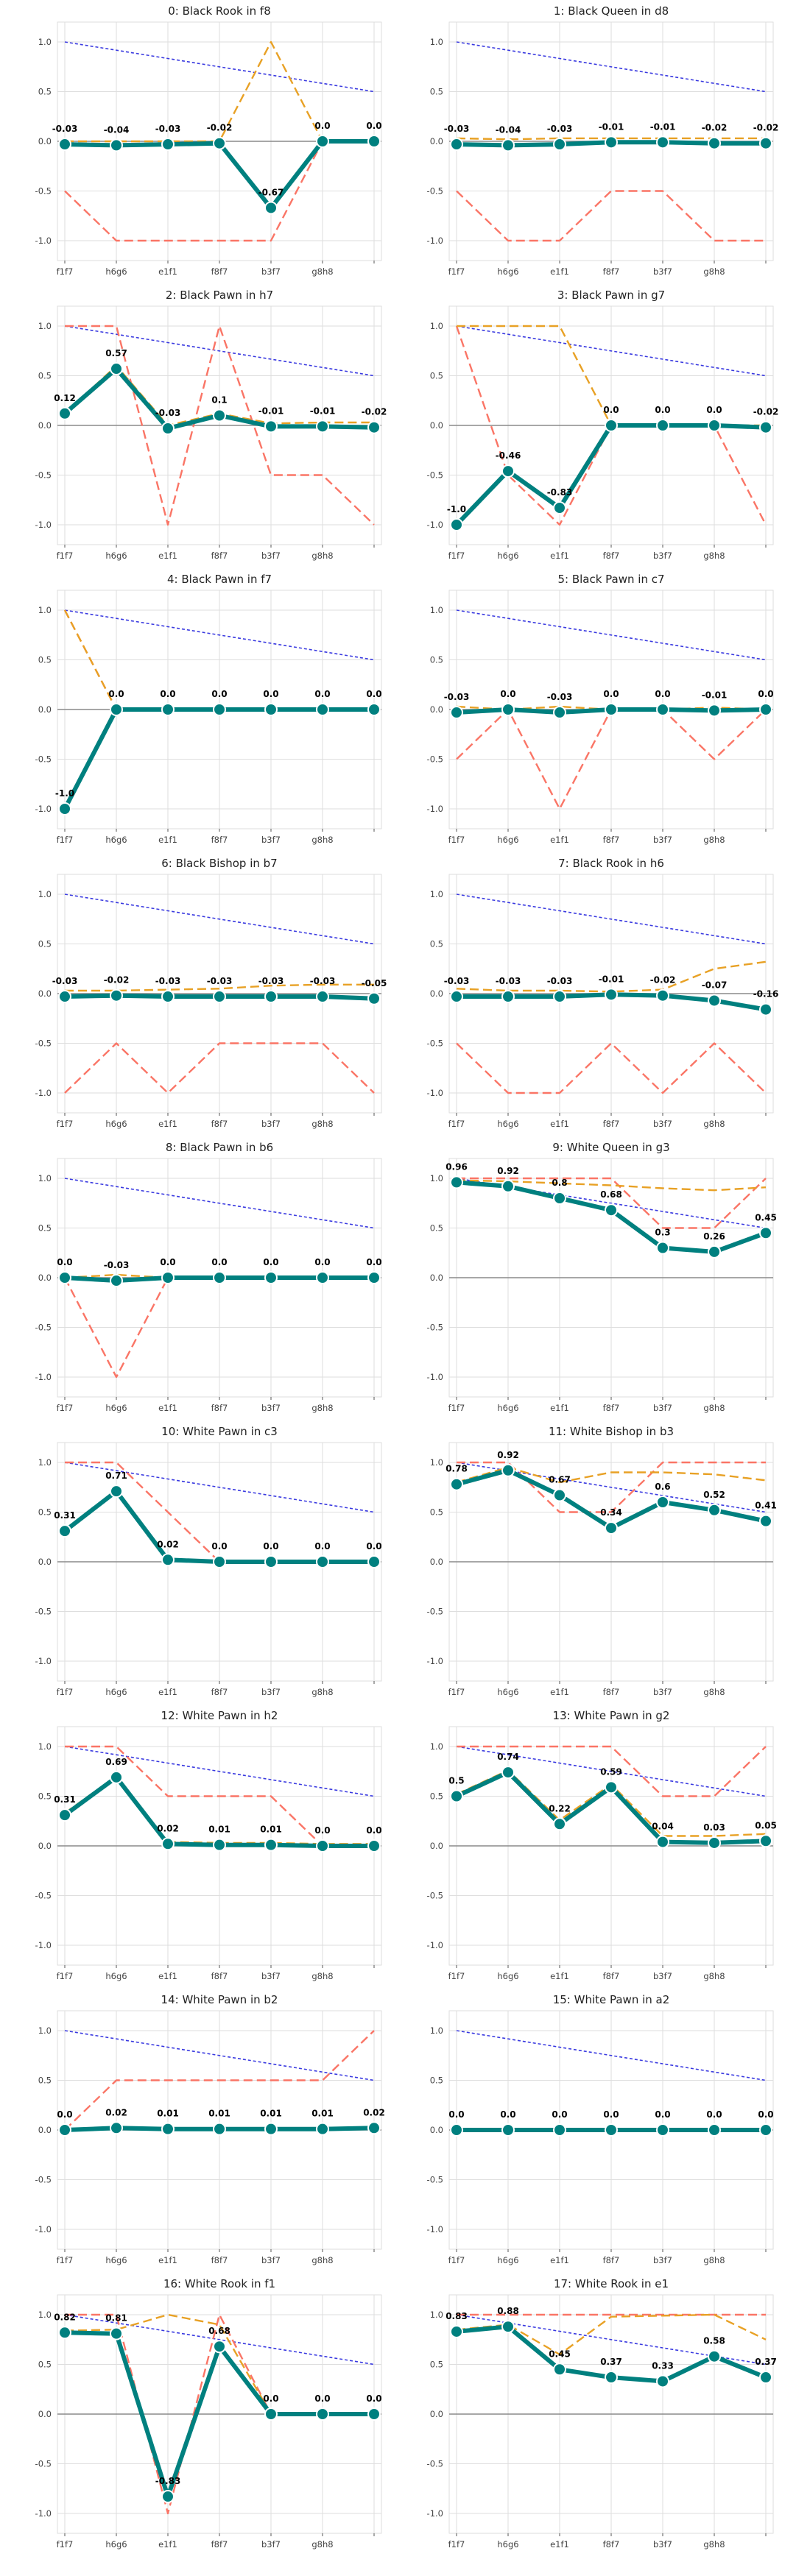 This screenshot has width=810, height=2576. Describe the element at coordinates (611, 1512) in the screenshot. I see `data-label: 0.34` at that location.